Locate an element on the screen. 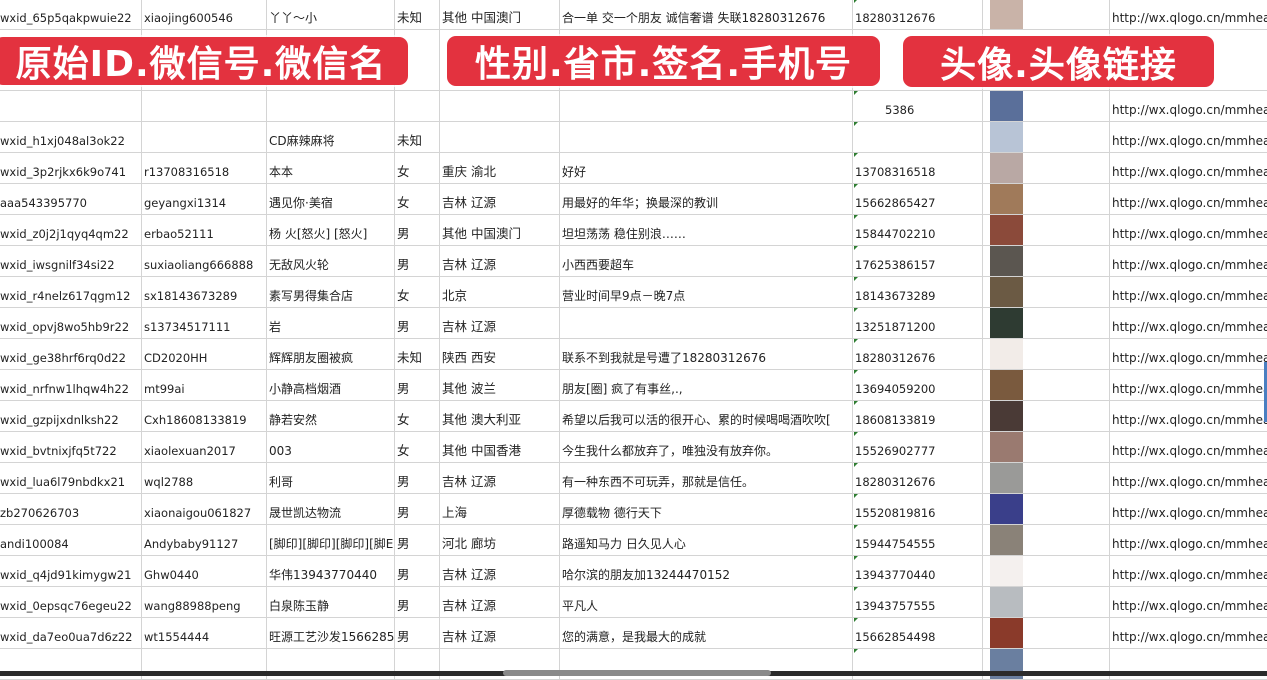 This screenshot has width=1267, height=680. nickname-cell: 旺源工艺沙发15662854 is located at coordinates (331, 633).